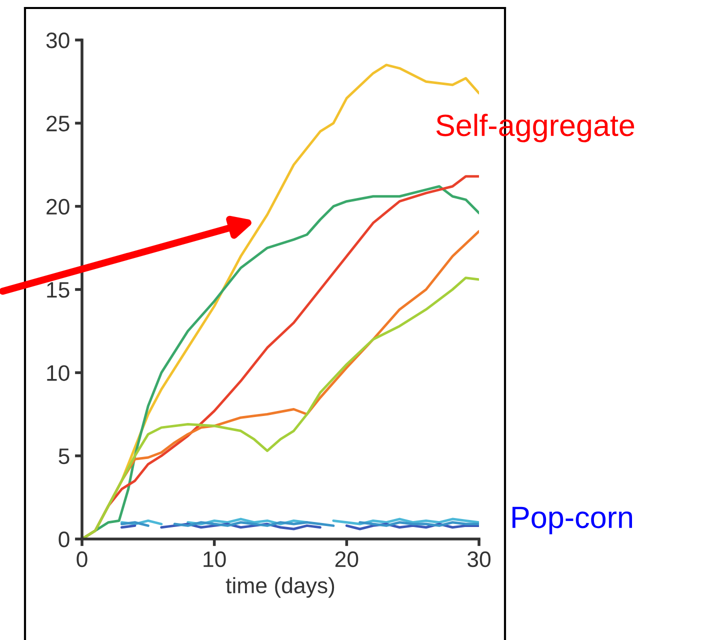 The image size is (711, 640). What do you see at coordinates (478, 559) in the screenshot?
I see `x-tick-label: 30` at bounding box center [478, 559].